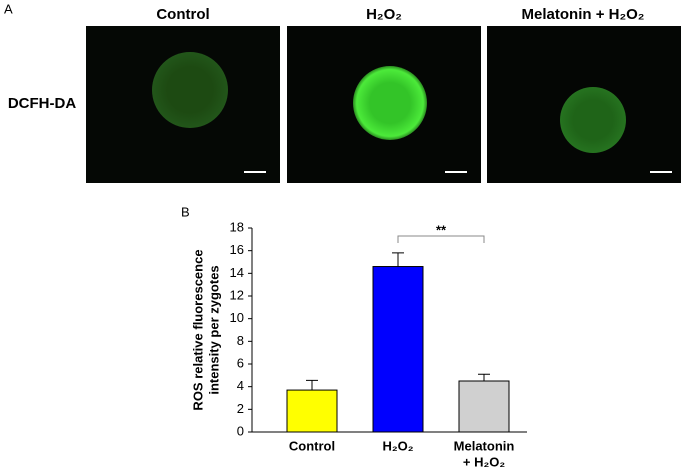  What do you see at coordinates (237, 272) in the screenshot?
I see `y-tick-label: 14` at bounding box center [237, 272].